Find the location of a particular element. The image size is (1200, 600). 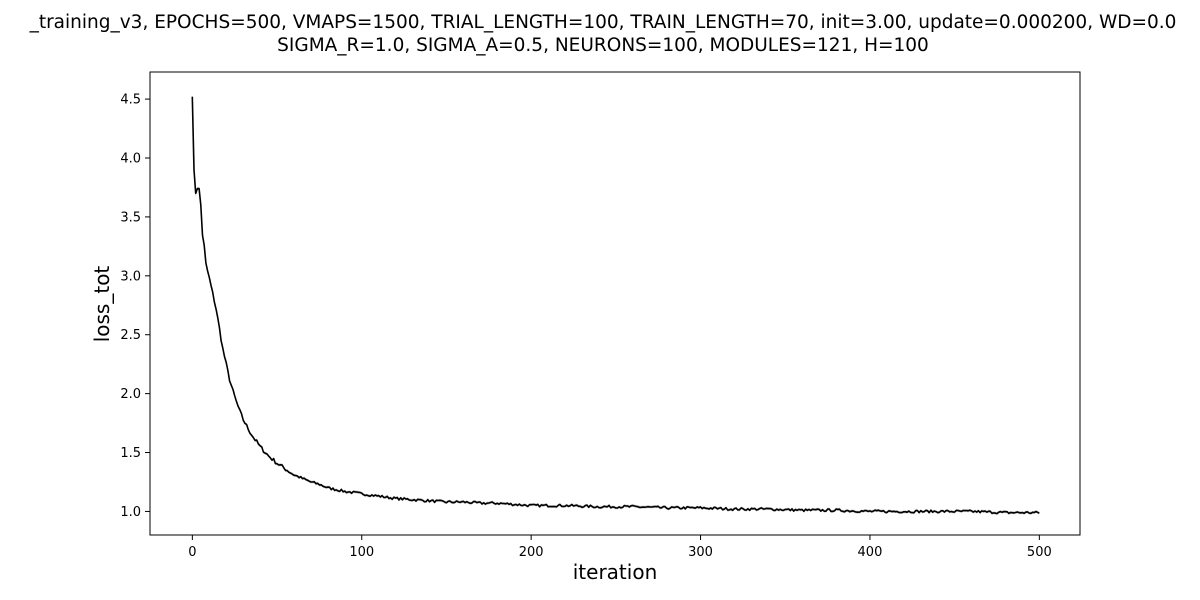

y-axis-label: loss_tot is located at coordinates (102, 304).